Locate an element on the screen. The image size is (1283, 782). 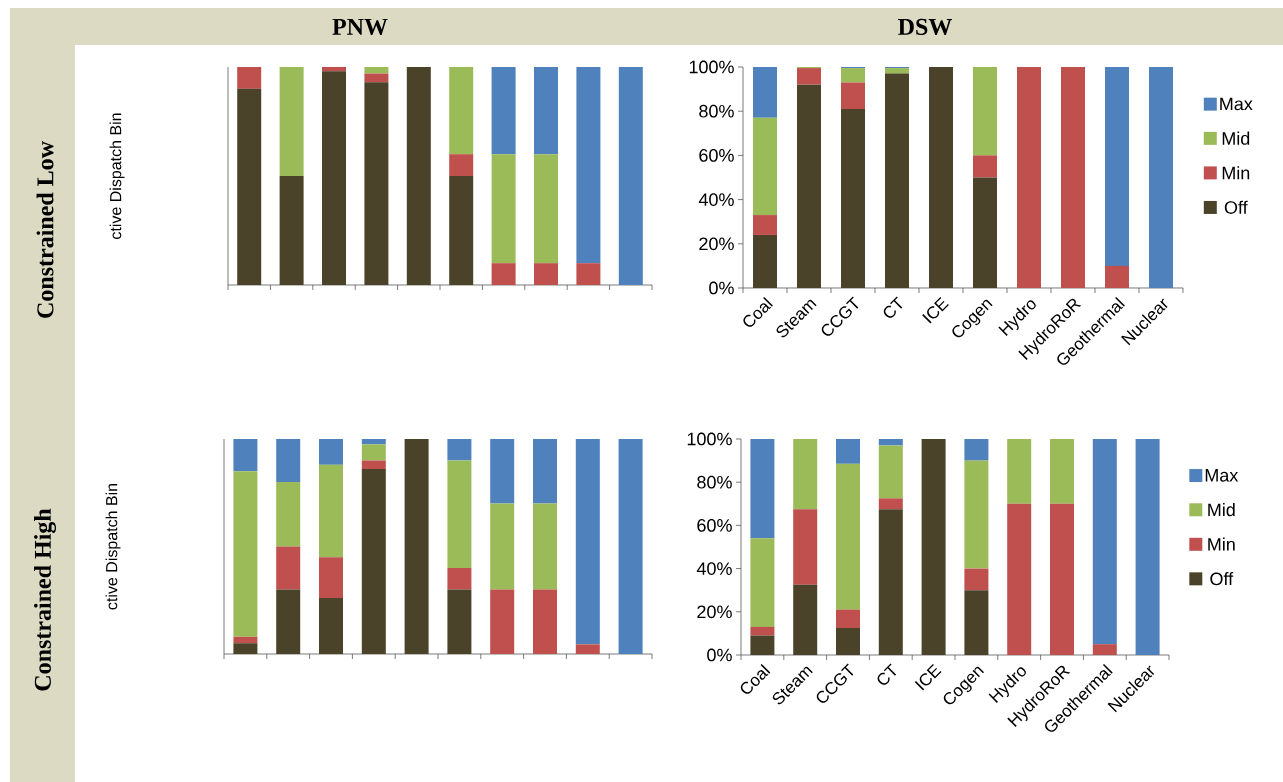
y-tick-label: 100% is located at coordinates (711, 67).